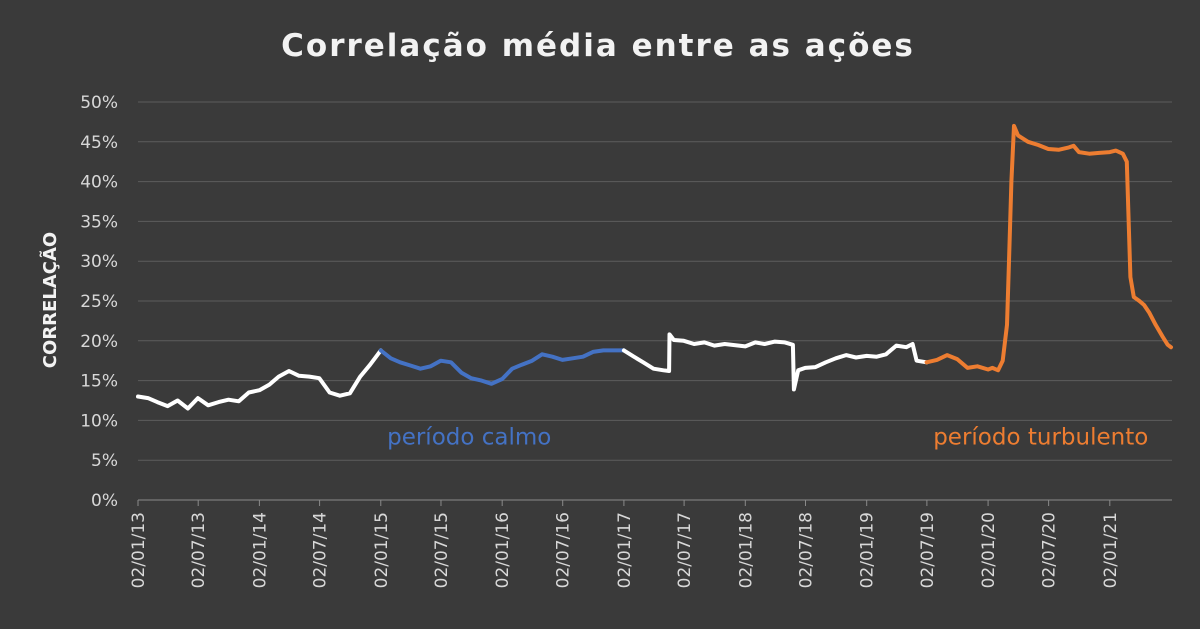  I want to click on annotation-1: período turbulento, so click(1040, 437).